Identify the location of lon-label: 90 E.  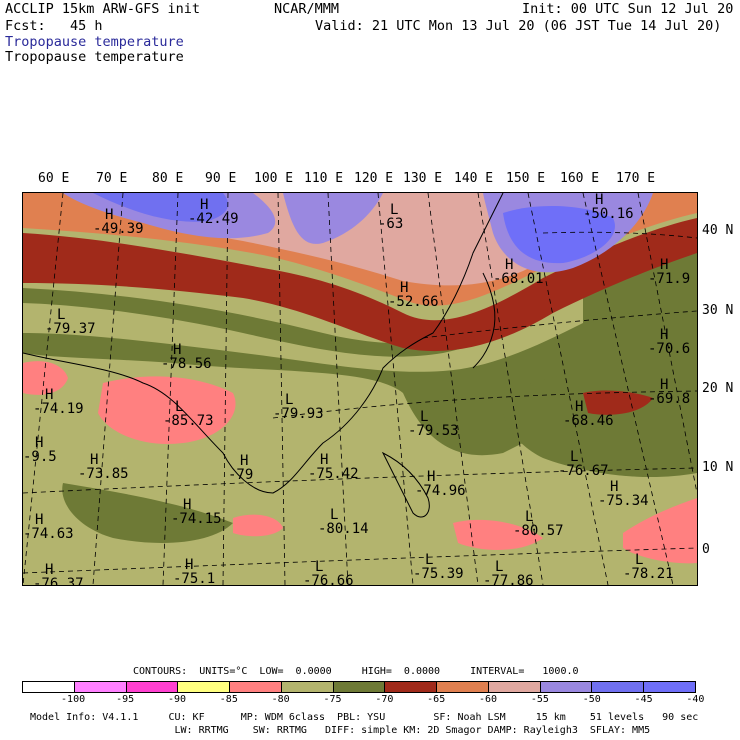
(221, 178).